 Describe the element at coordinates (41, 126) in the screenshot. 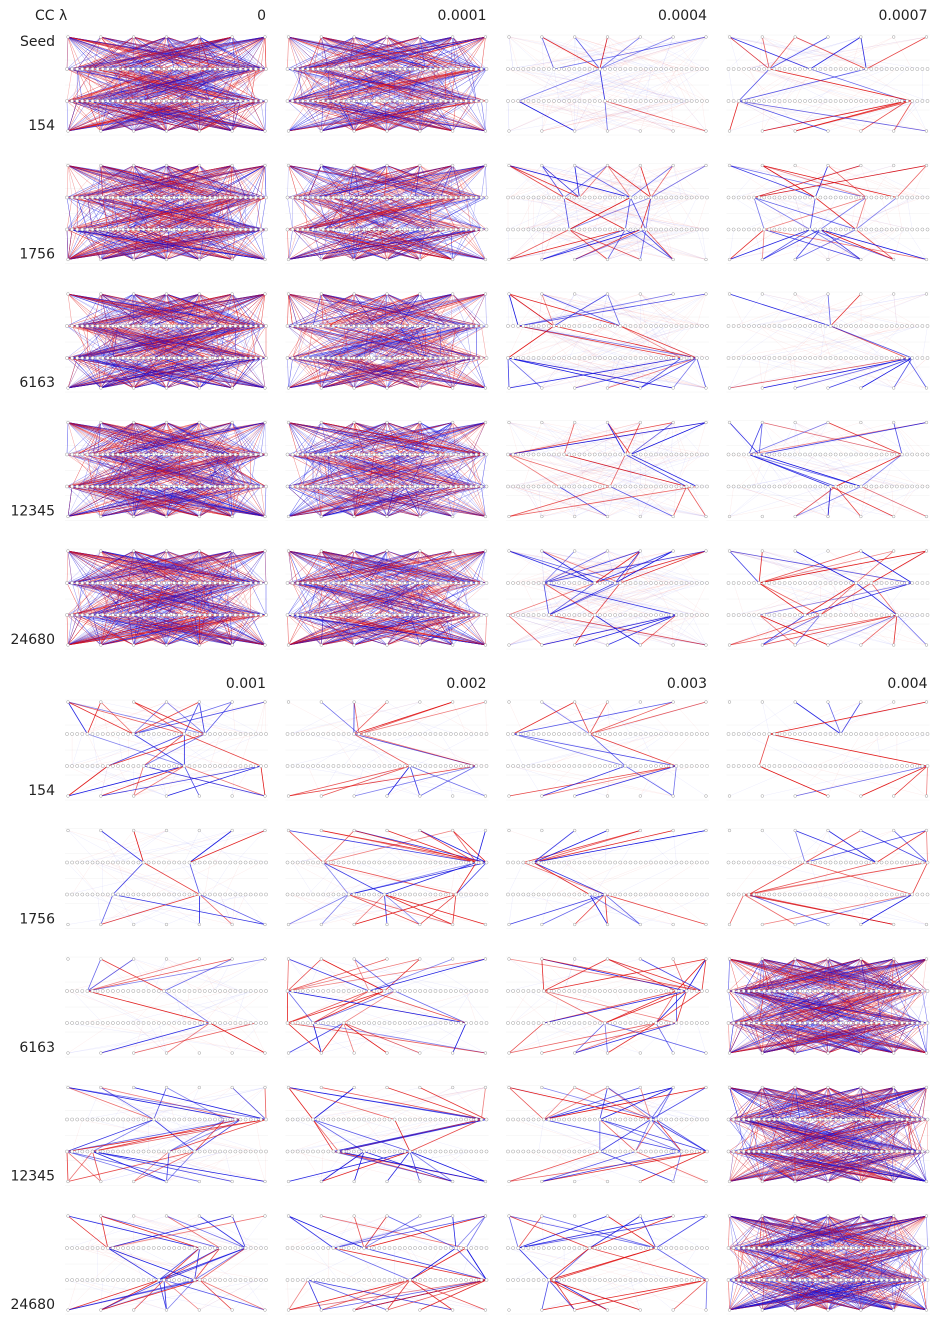

I see `seed-value: 154` at that location.